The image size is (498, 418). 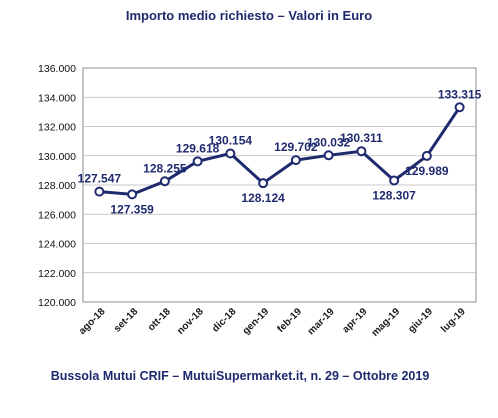 I want to click on y-tick-label: 130.000, so click(x=57, y=157).